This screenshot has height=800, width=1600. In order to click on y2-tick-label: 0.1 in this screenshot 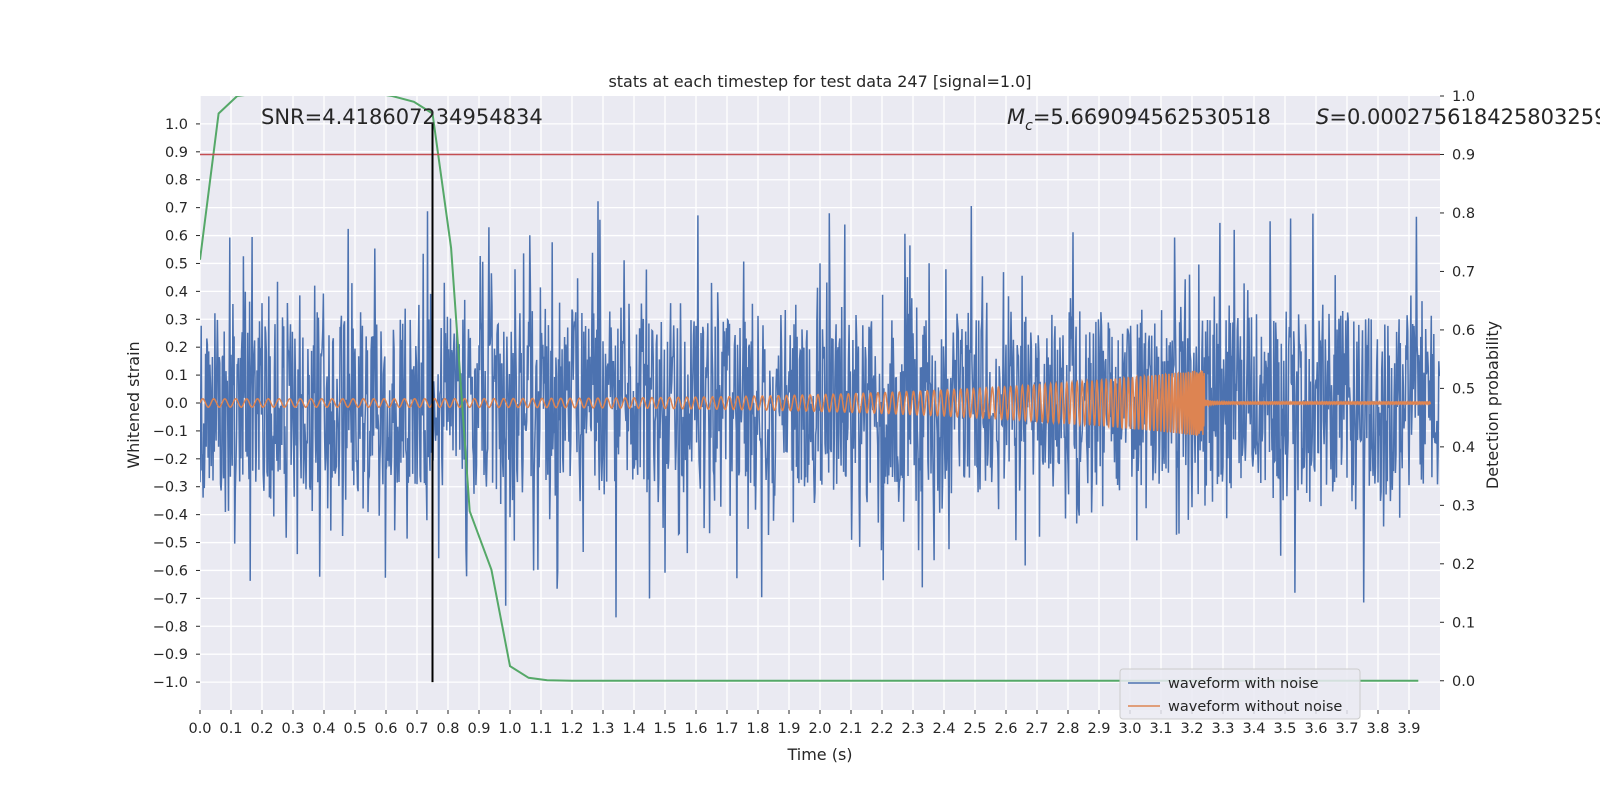, I will do `click(1463, 623)`.